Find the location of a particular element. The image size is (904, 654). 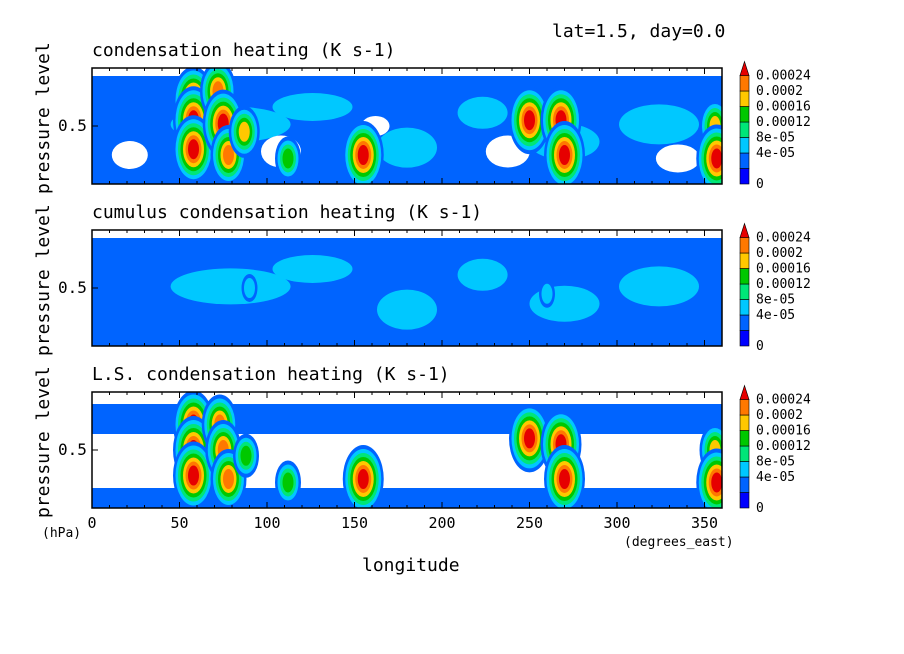

panel-2-plot-area is located at coordinates (407, 288).